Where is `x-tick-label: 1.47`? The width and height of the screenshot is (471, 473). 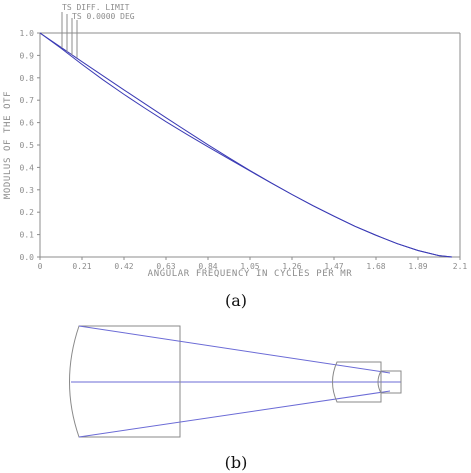 x-tick-label: 1.47 is located at coordinates (333, 266).